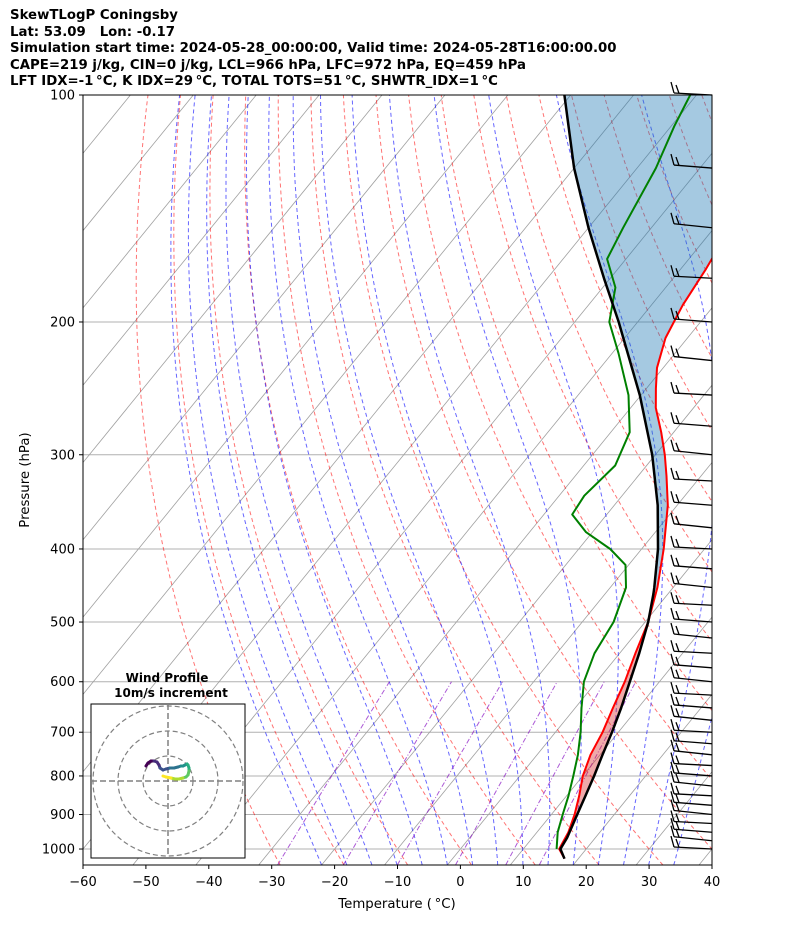 This screenshot has height=937, width=794. Describe the element at coordinates (460, 882) in the screenshot. I see `x-tick-label: 0` at that location.